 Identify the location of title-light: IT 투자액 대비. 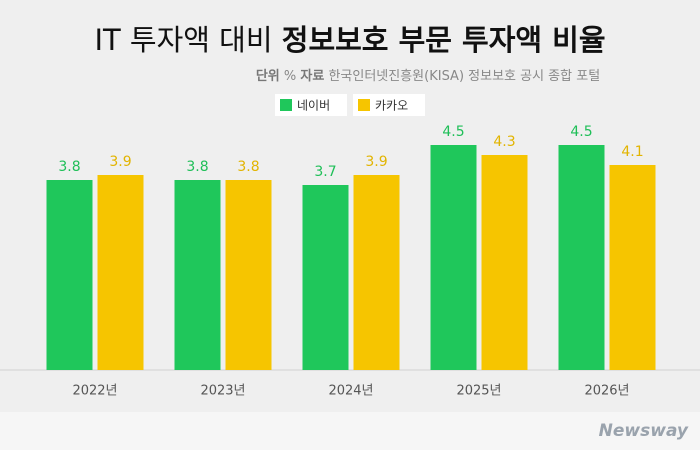
(183, 40).